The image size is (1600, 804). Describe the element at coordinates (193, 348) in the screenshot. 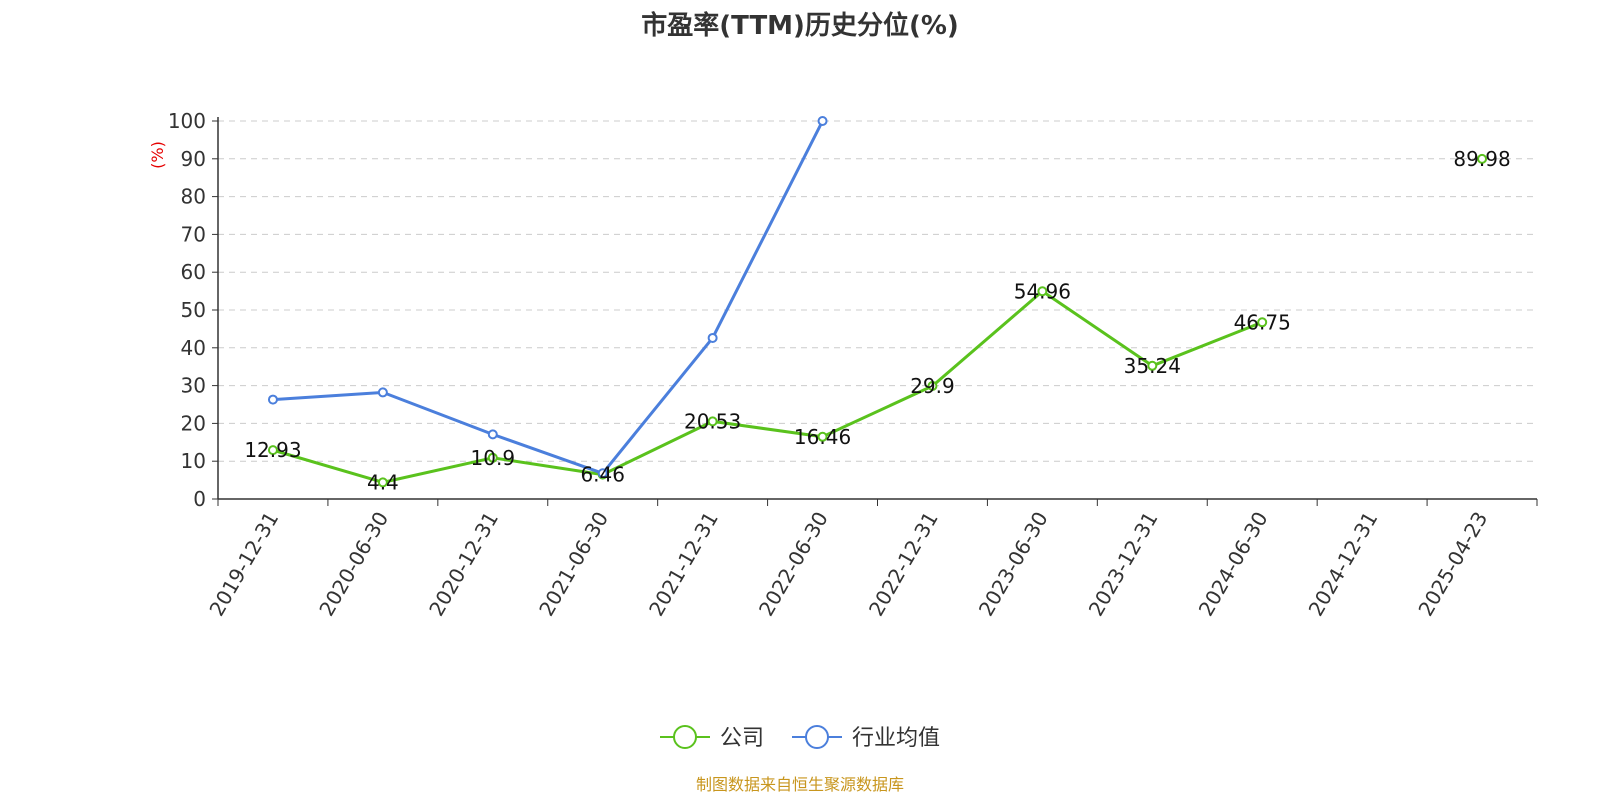

I see `y-tick-label: 40` at that location.